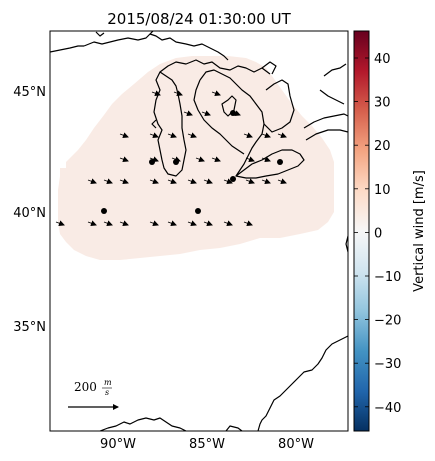  I want to click on lon-tick-label: 90°W, so click(118, 444).